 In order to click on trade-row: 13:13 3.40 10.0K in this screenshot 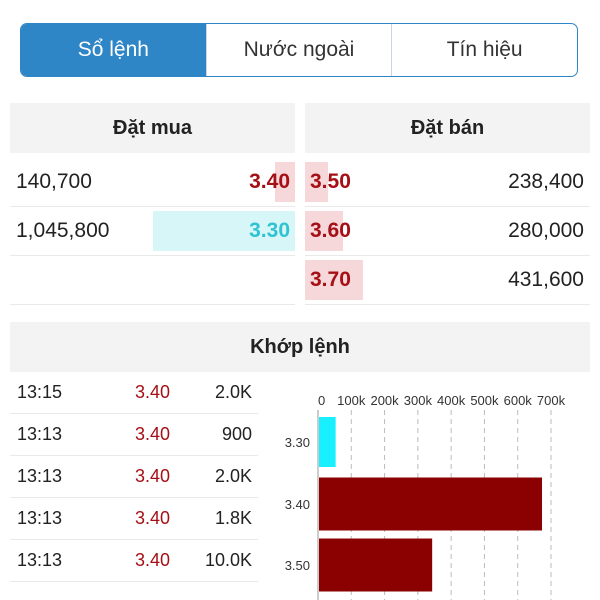, I will do `click(134, 561)`.